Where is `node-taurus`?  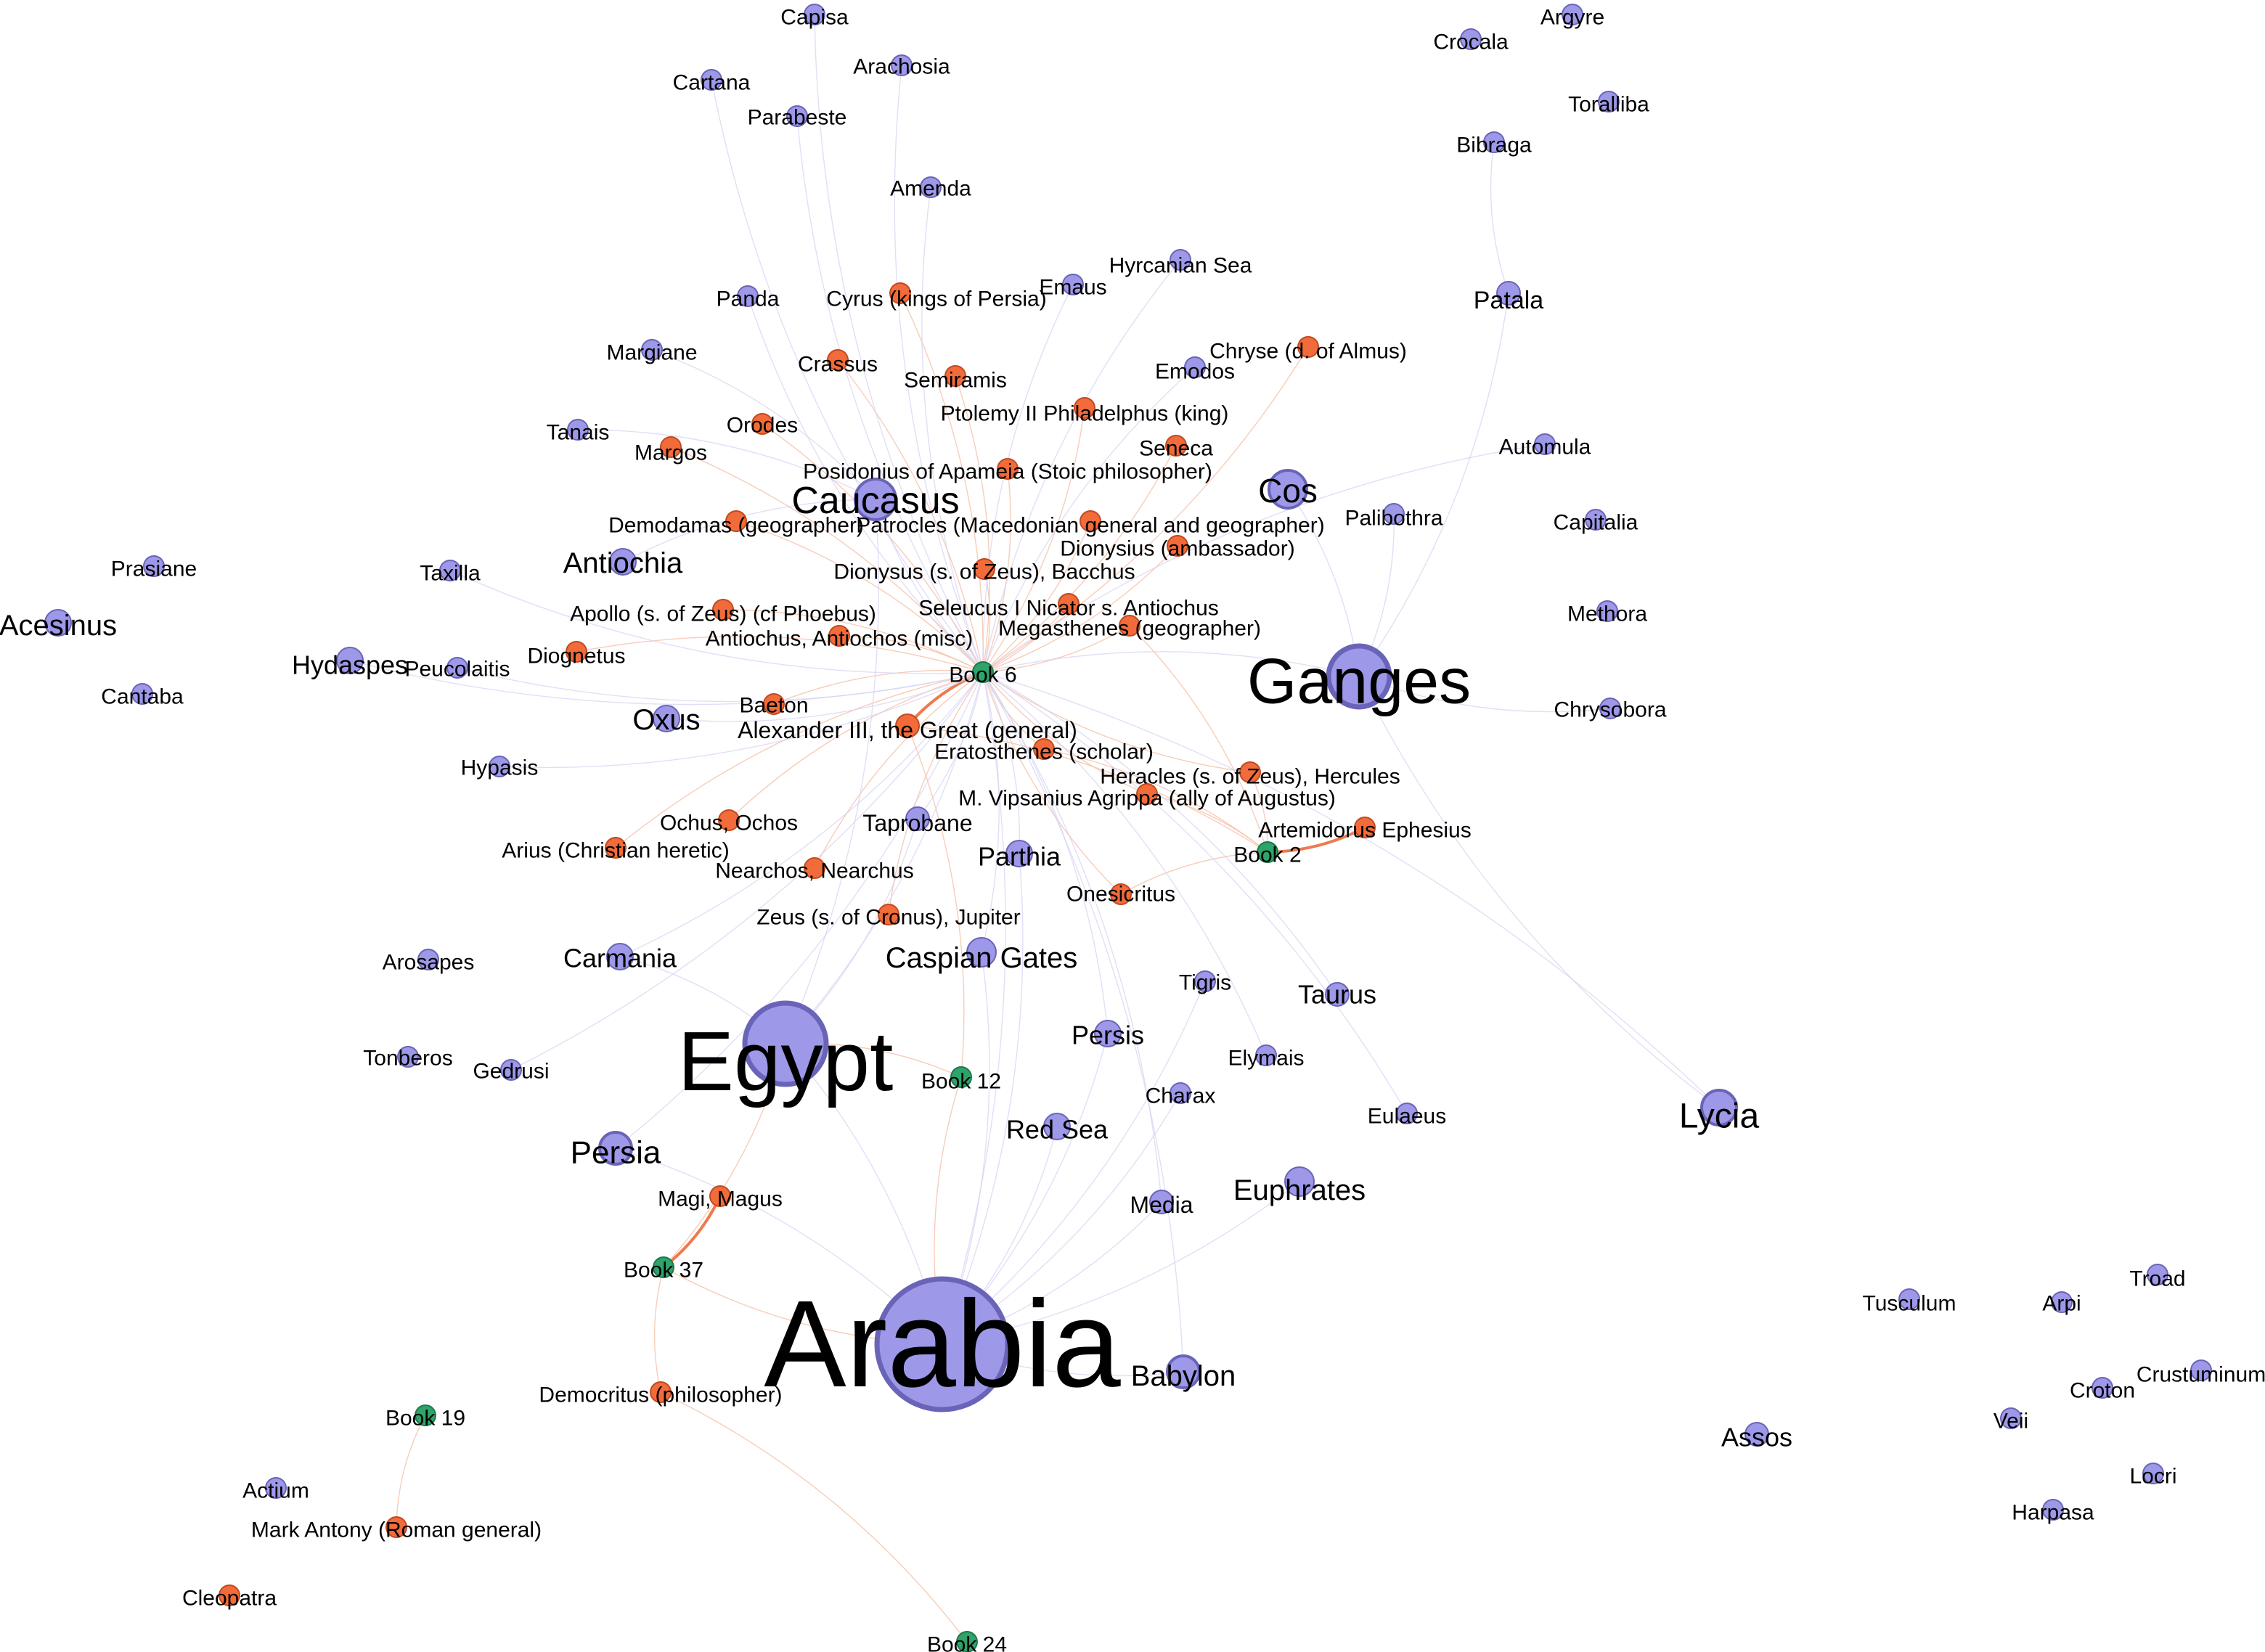 node-taurus is located at coordinates (1337, 994).